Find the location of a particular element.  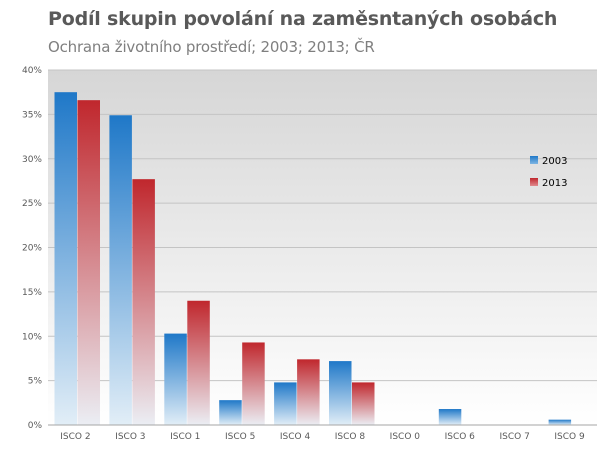

legend-swatch-2003 is located at coordinates (534, 160).